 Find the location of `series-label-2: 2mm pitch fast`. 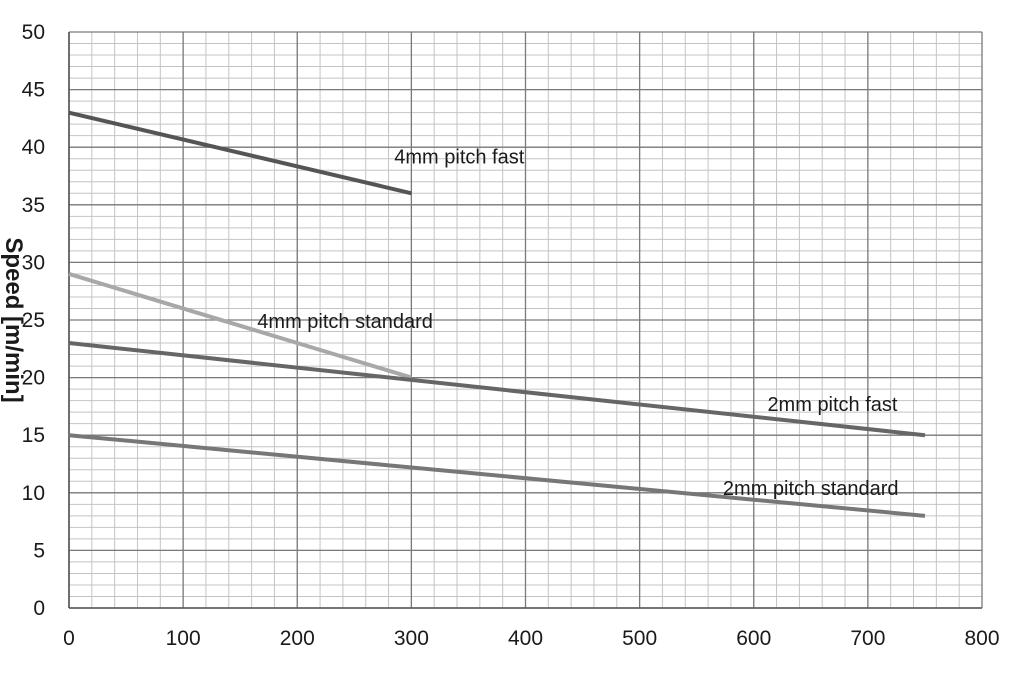

series-label-2: 2mm pitch fast is located at coordinates (832, 405).